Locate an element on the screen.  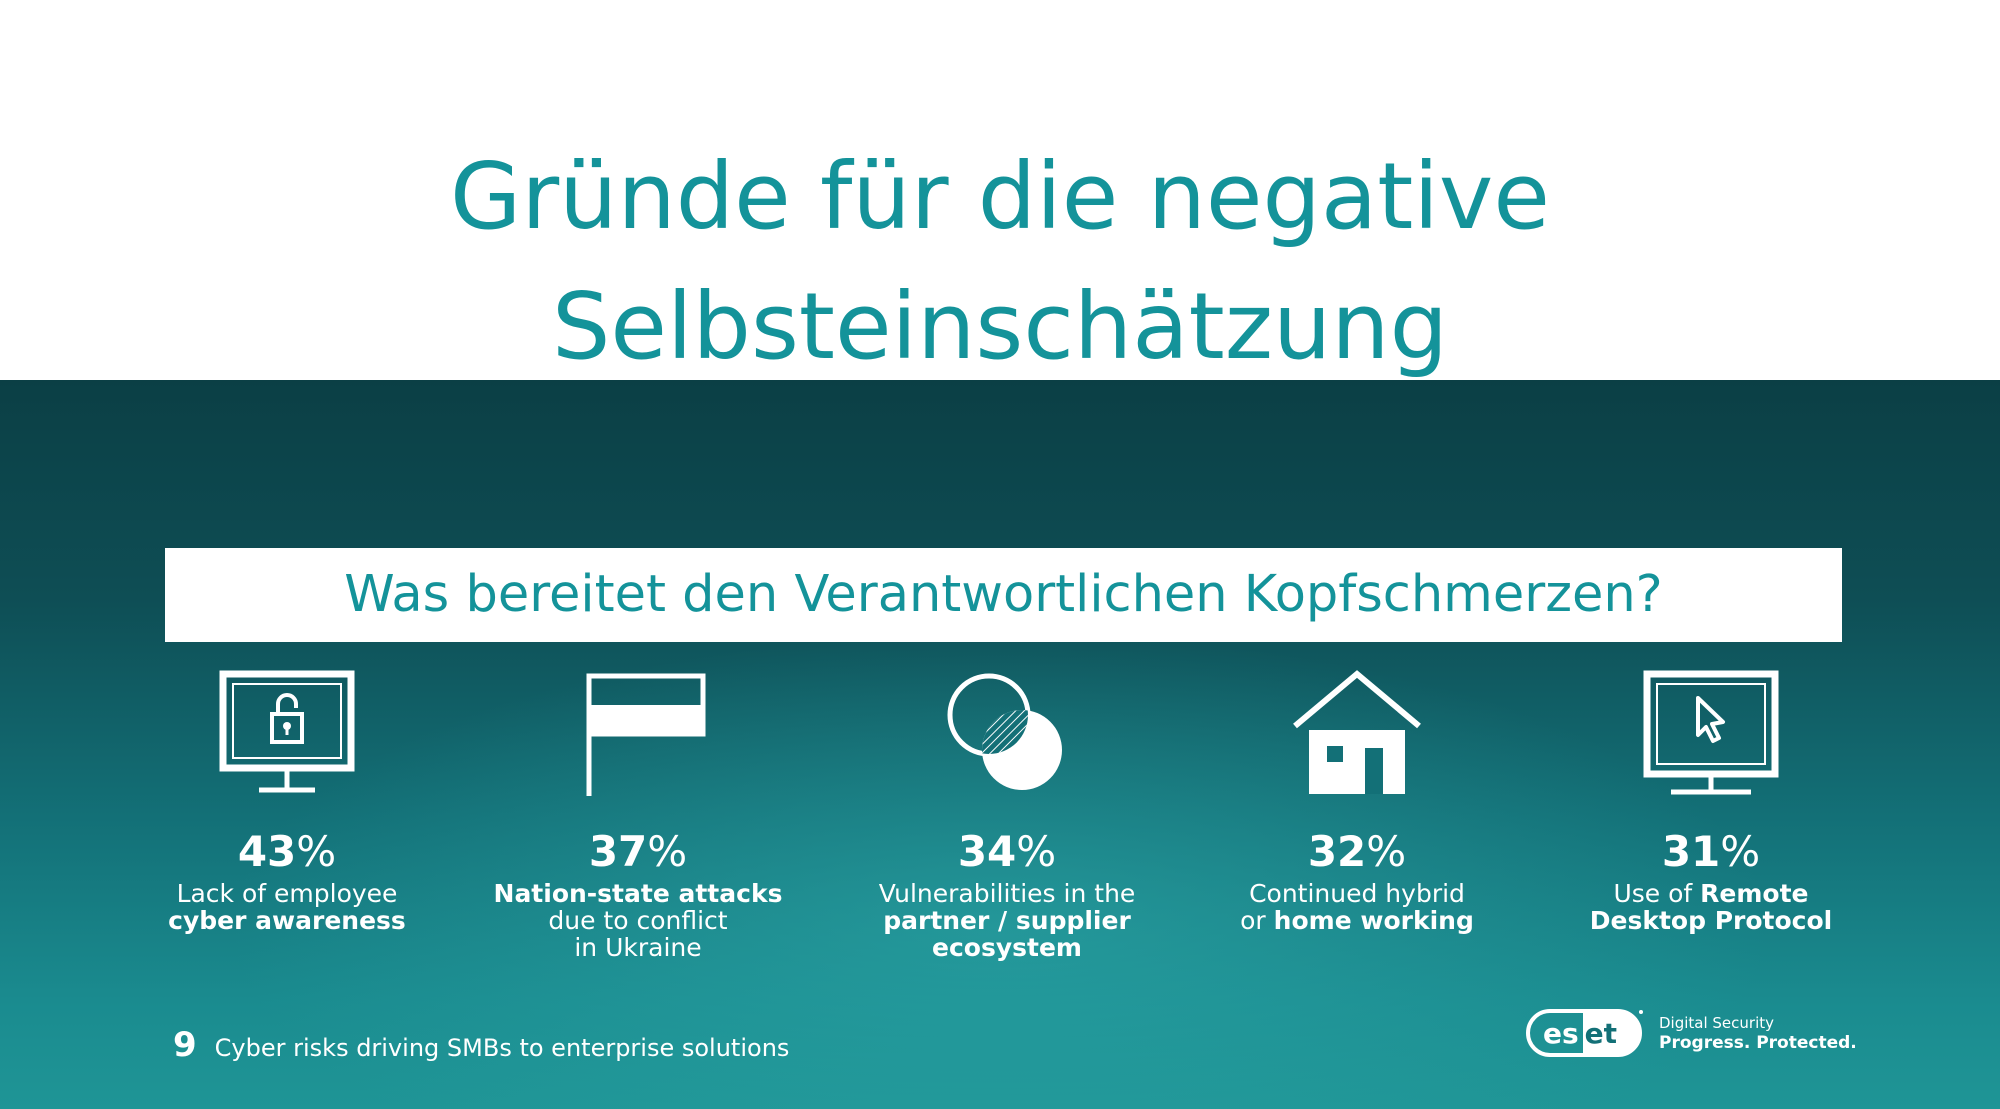
logo-lettering: es et is located at coordinates (1580, 1033).